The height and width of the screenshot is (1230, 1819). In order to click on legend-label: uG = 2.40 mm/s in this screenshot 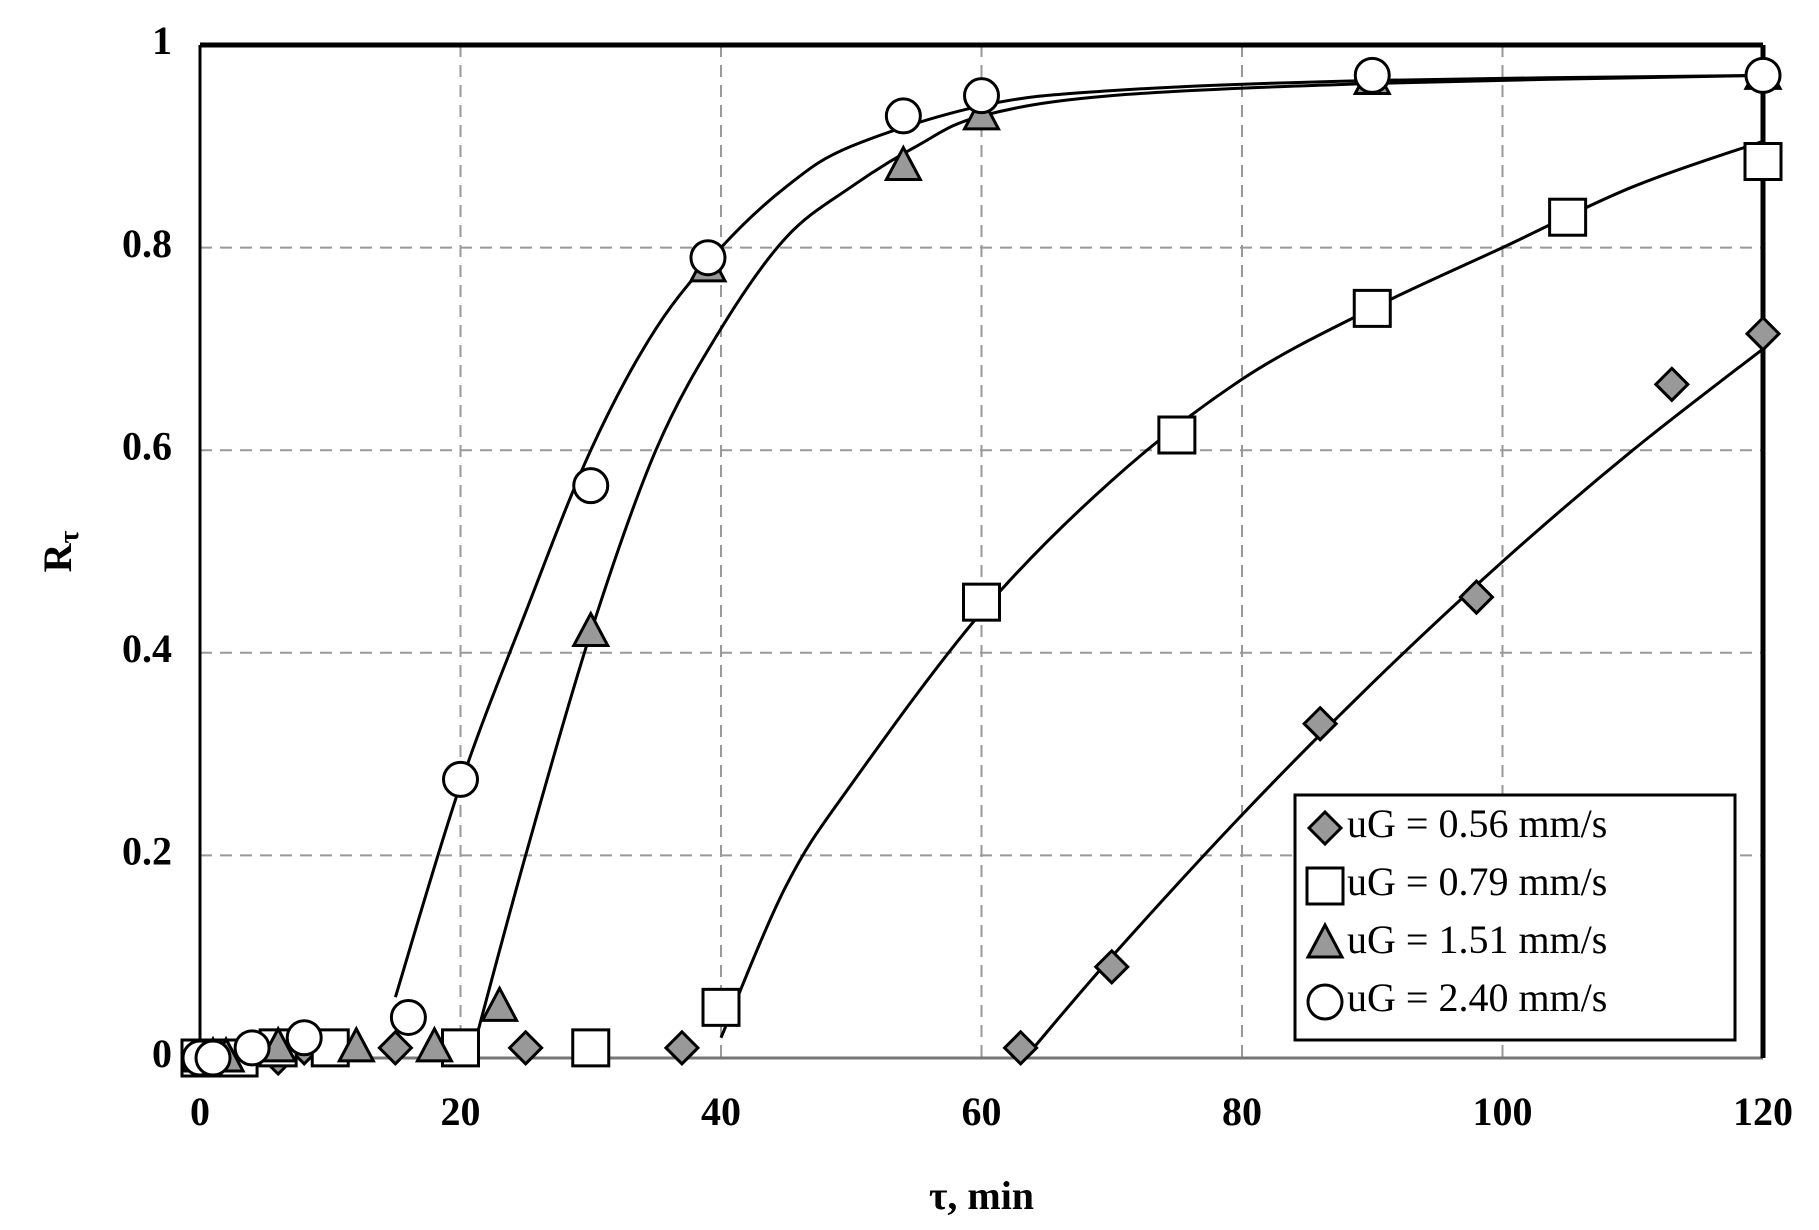, I will do `click(1477, 997)`.